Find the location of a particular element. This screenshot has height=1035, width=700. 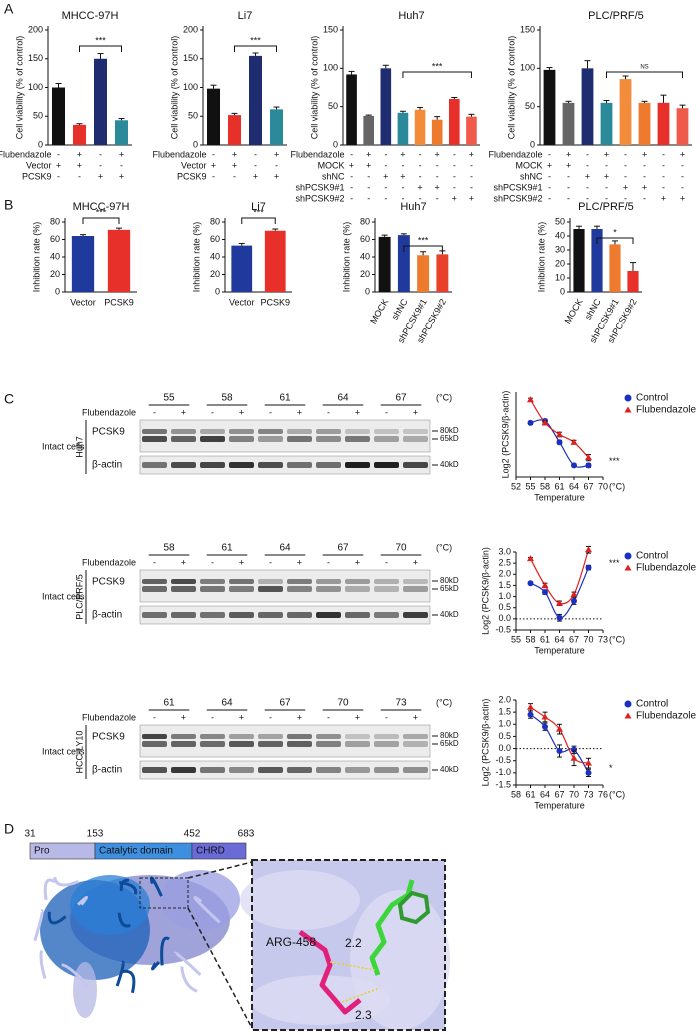

y-tick-label: 150 is located at coordinates (330, 29).